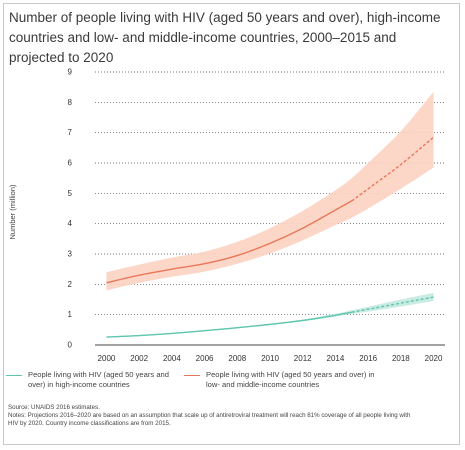 The height and width of the screenshot is (450, 465). What do you see at coordinates (54, 407) in the screenshot?
I see `source-note: Source: UNAIDS 2016 estimates.` at bounding box center [54, 407].